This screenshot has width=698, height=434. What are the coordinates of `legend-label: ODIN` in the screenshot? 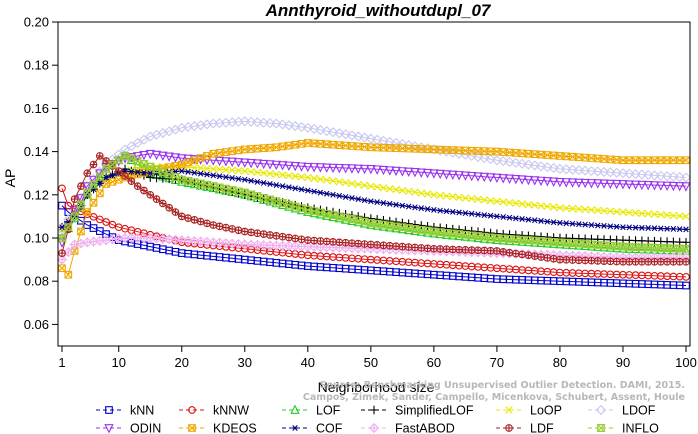 It's located at (145, 428).